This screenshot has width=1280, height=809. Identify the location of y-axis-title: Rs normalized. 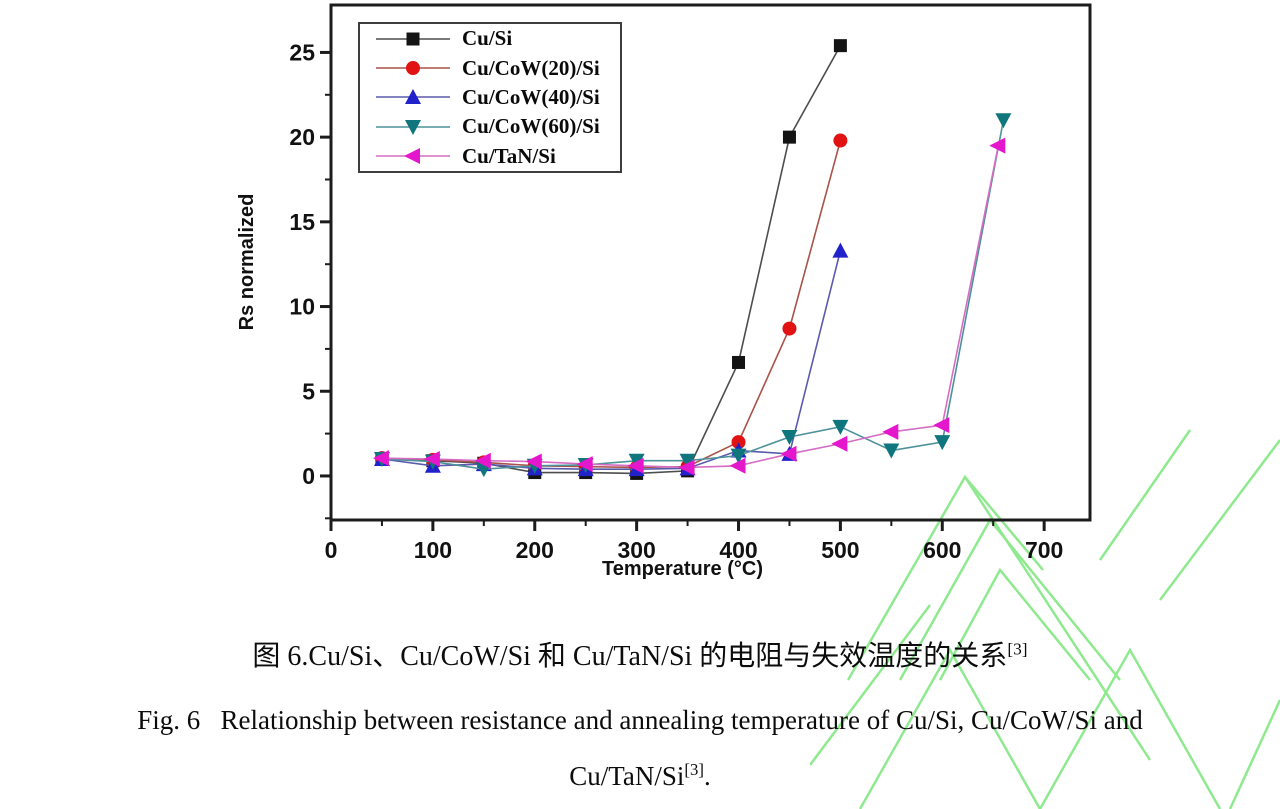
(247, 262).